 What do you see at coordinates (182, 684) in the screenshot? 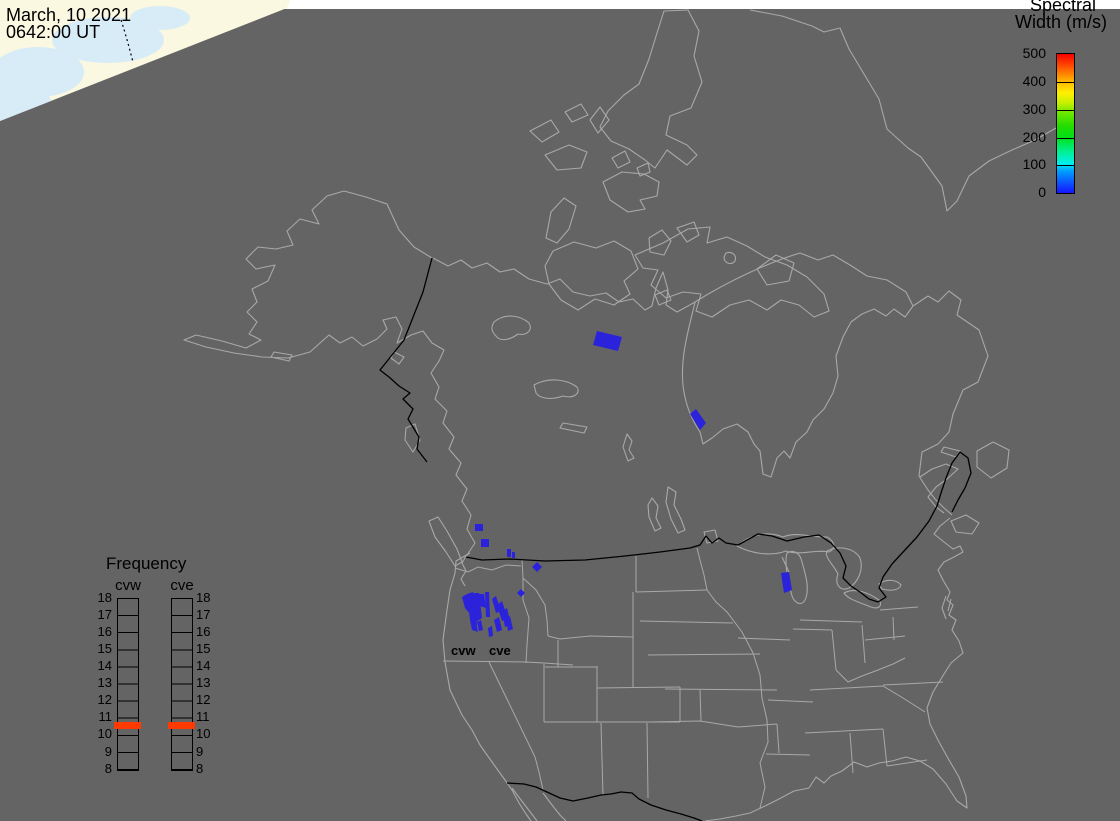
I see `frequency-scale-cve` at bounding box center [182, 684].